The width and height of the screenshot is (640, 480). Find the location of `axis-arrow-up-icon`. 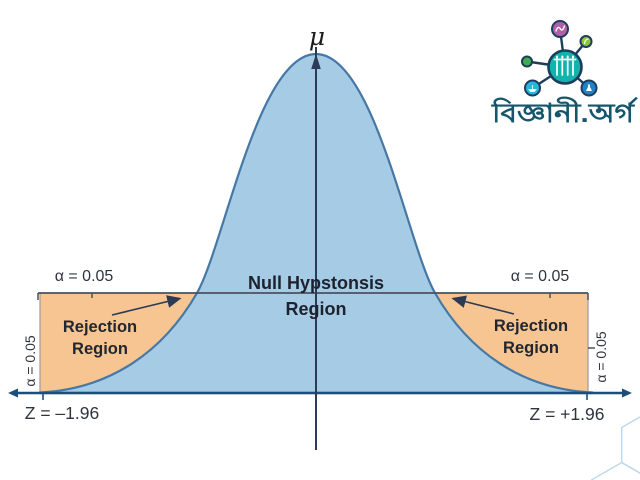

axis-arrow-up-icon is located at coordinates (316, 61).